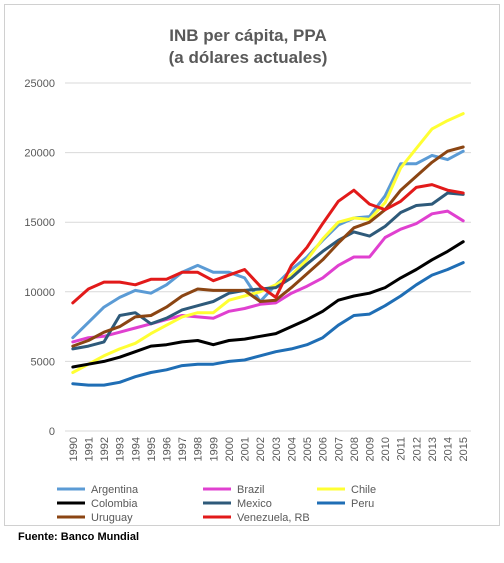 Image resolution: width=504 pixels, height=563 pixels. Describe the element at coordinates (277, 449) in the screenshot. I see `x-tick-label-2003: 2003` at that location.